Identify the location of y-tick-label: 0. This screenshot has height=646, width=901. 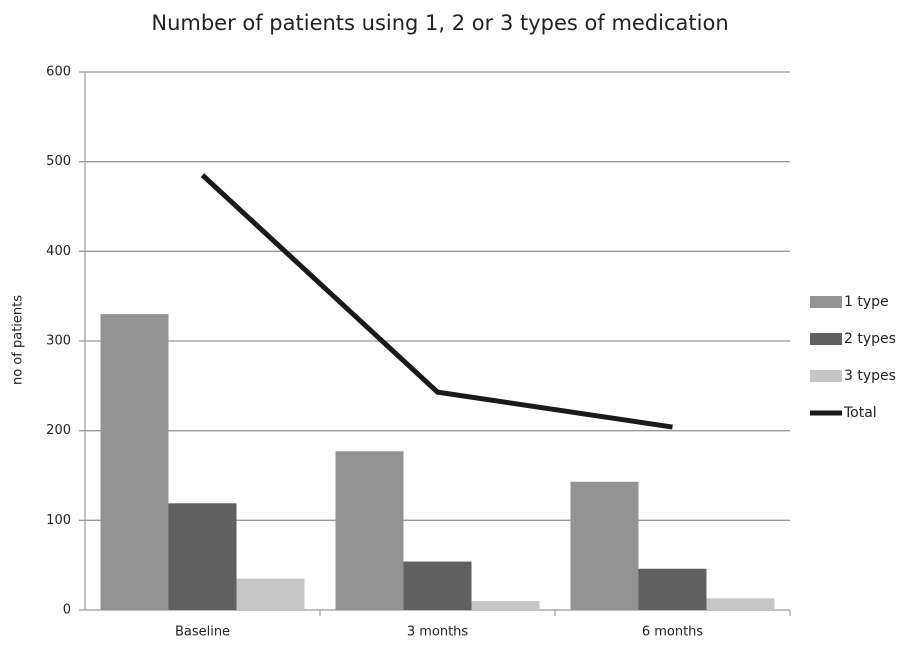
(67, 610).